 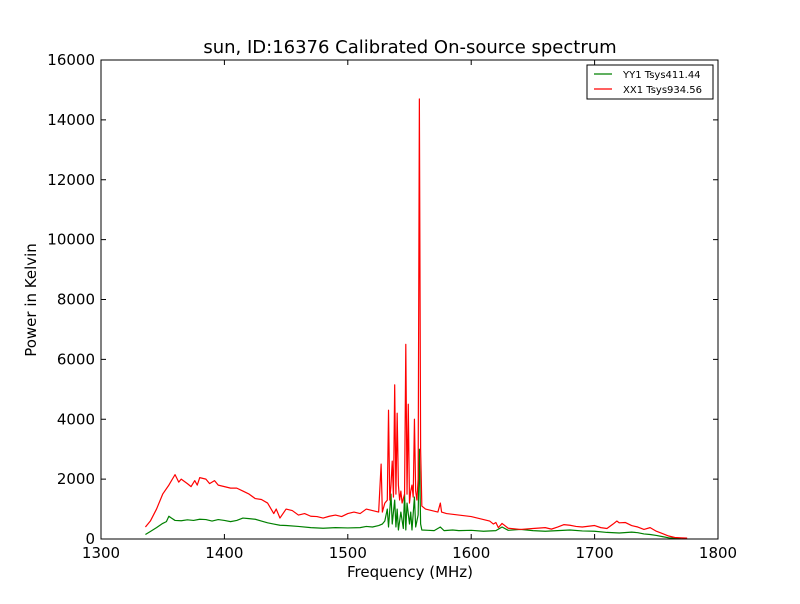 What do you see at coordinates (410, 572) in the screenshot?
I see `x-axis-label: Frequency (MHz)` at bounding box center [410, 572].